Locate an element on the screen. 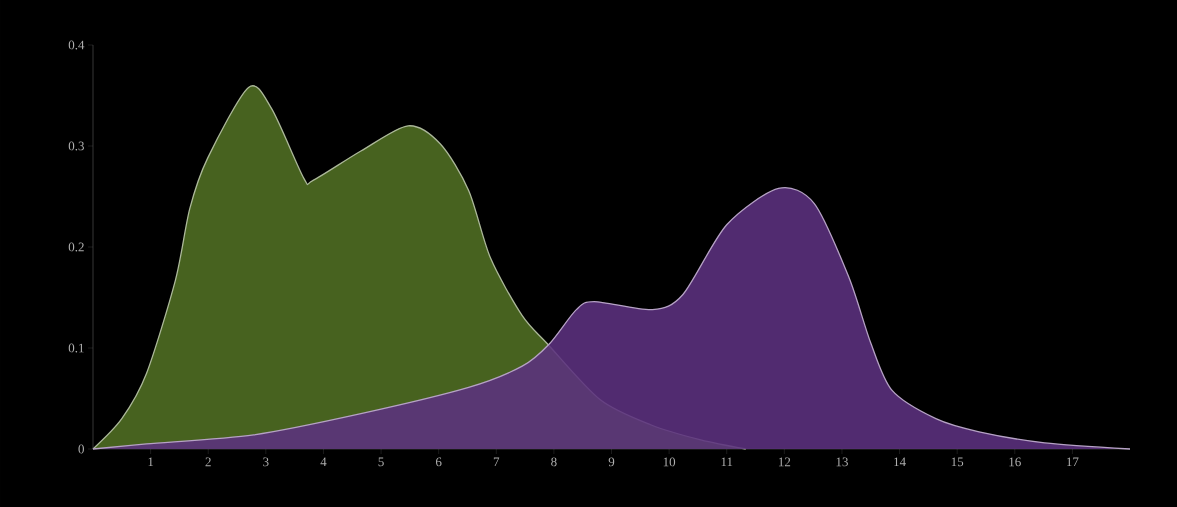 The image size is (1177, 507). x-tick-label: 15 is located at coordinates (957, 462).